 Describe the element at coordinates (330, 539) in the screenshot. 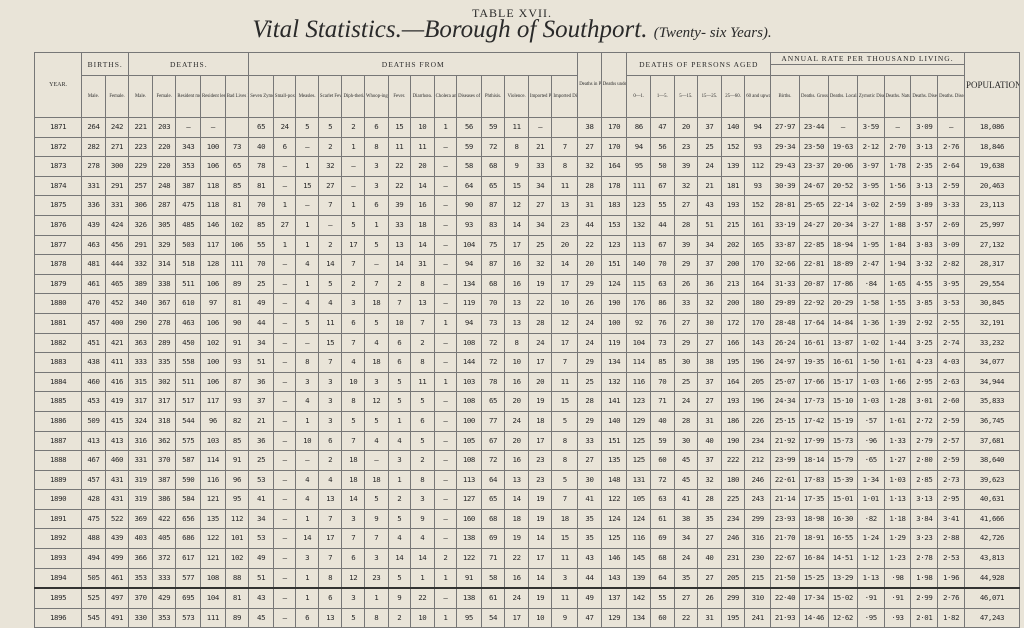

I see `table-cell: 17` at that location.